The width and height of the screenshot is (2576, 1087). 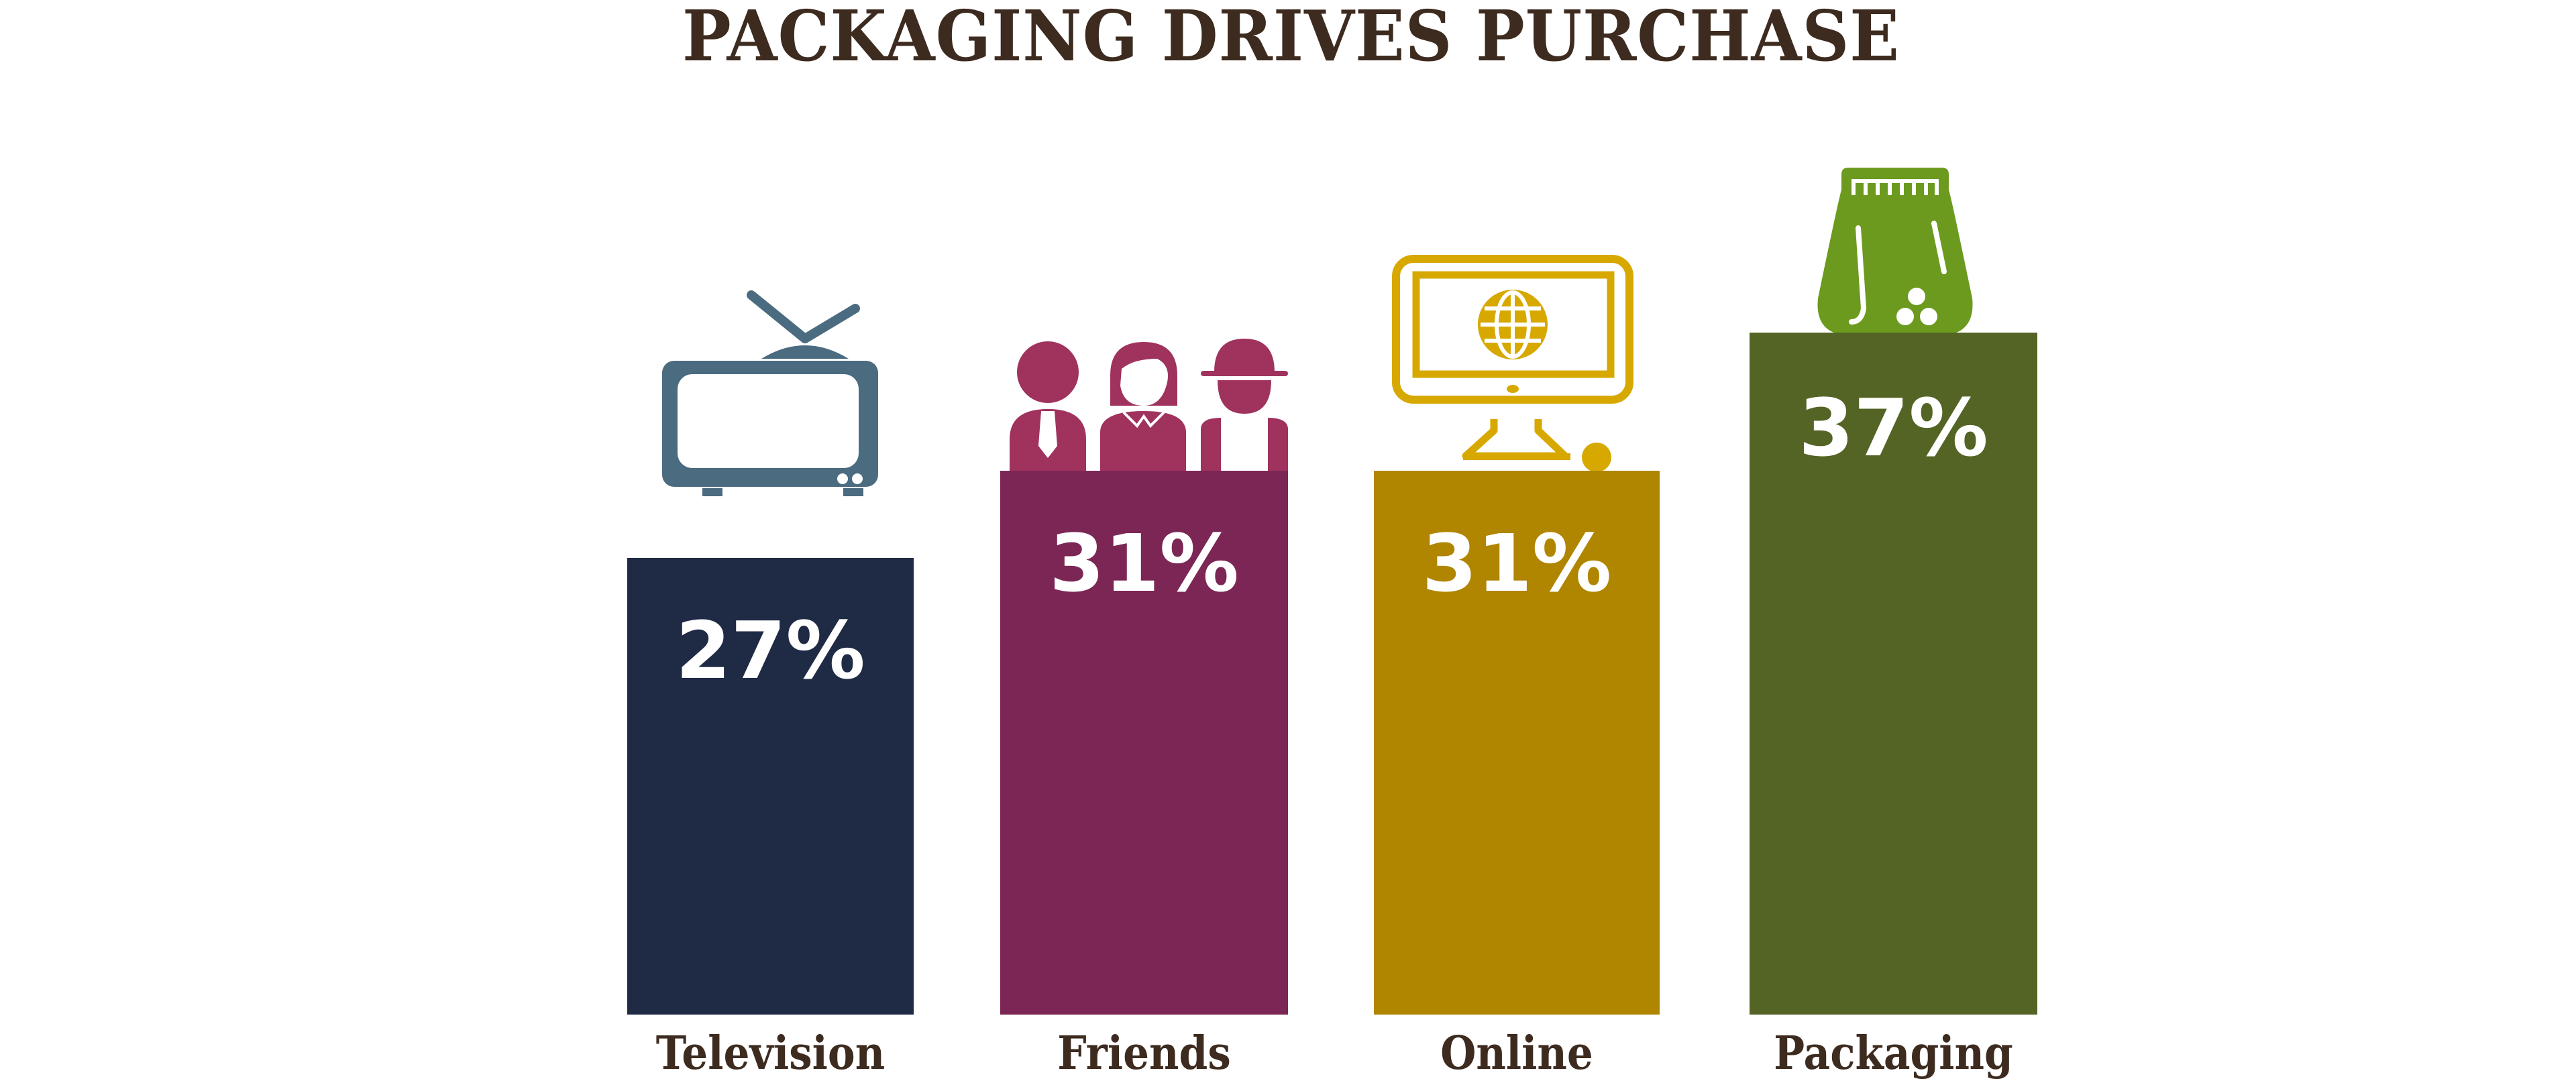 What do you see at coordinates (1517, 743) in the screenshot?
I see `bar-online: 31%` at bounding box center [1517, 743].